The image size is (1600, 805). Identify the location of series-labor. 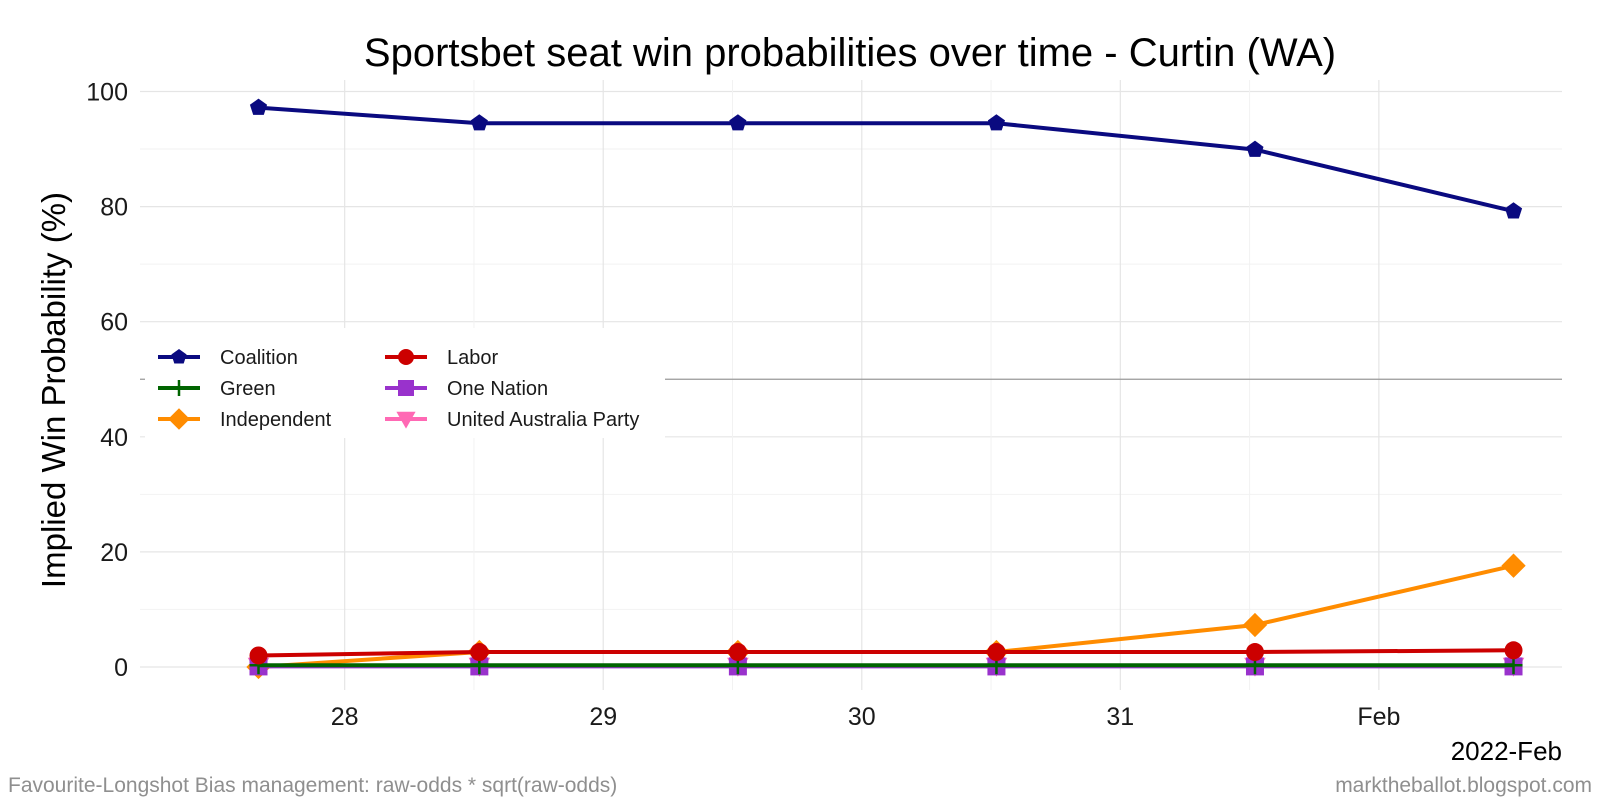
(886, 653).